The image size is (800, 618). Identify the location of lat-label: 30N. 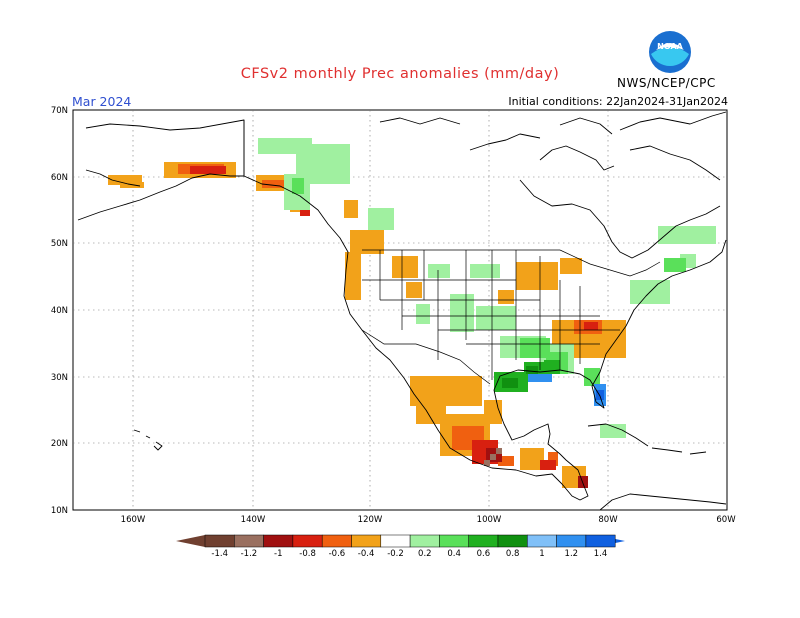
(59, 378).